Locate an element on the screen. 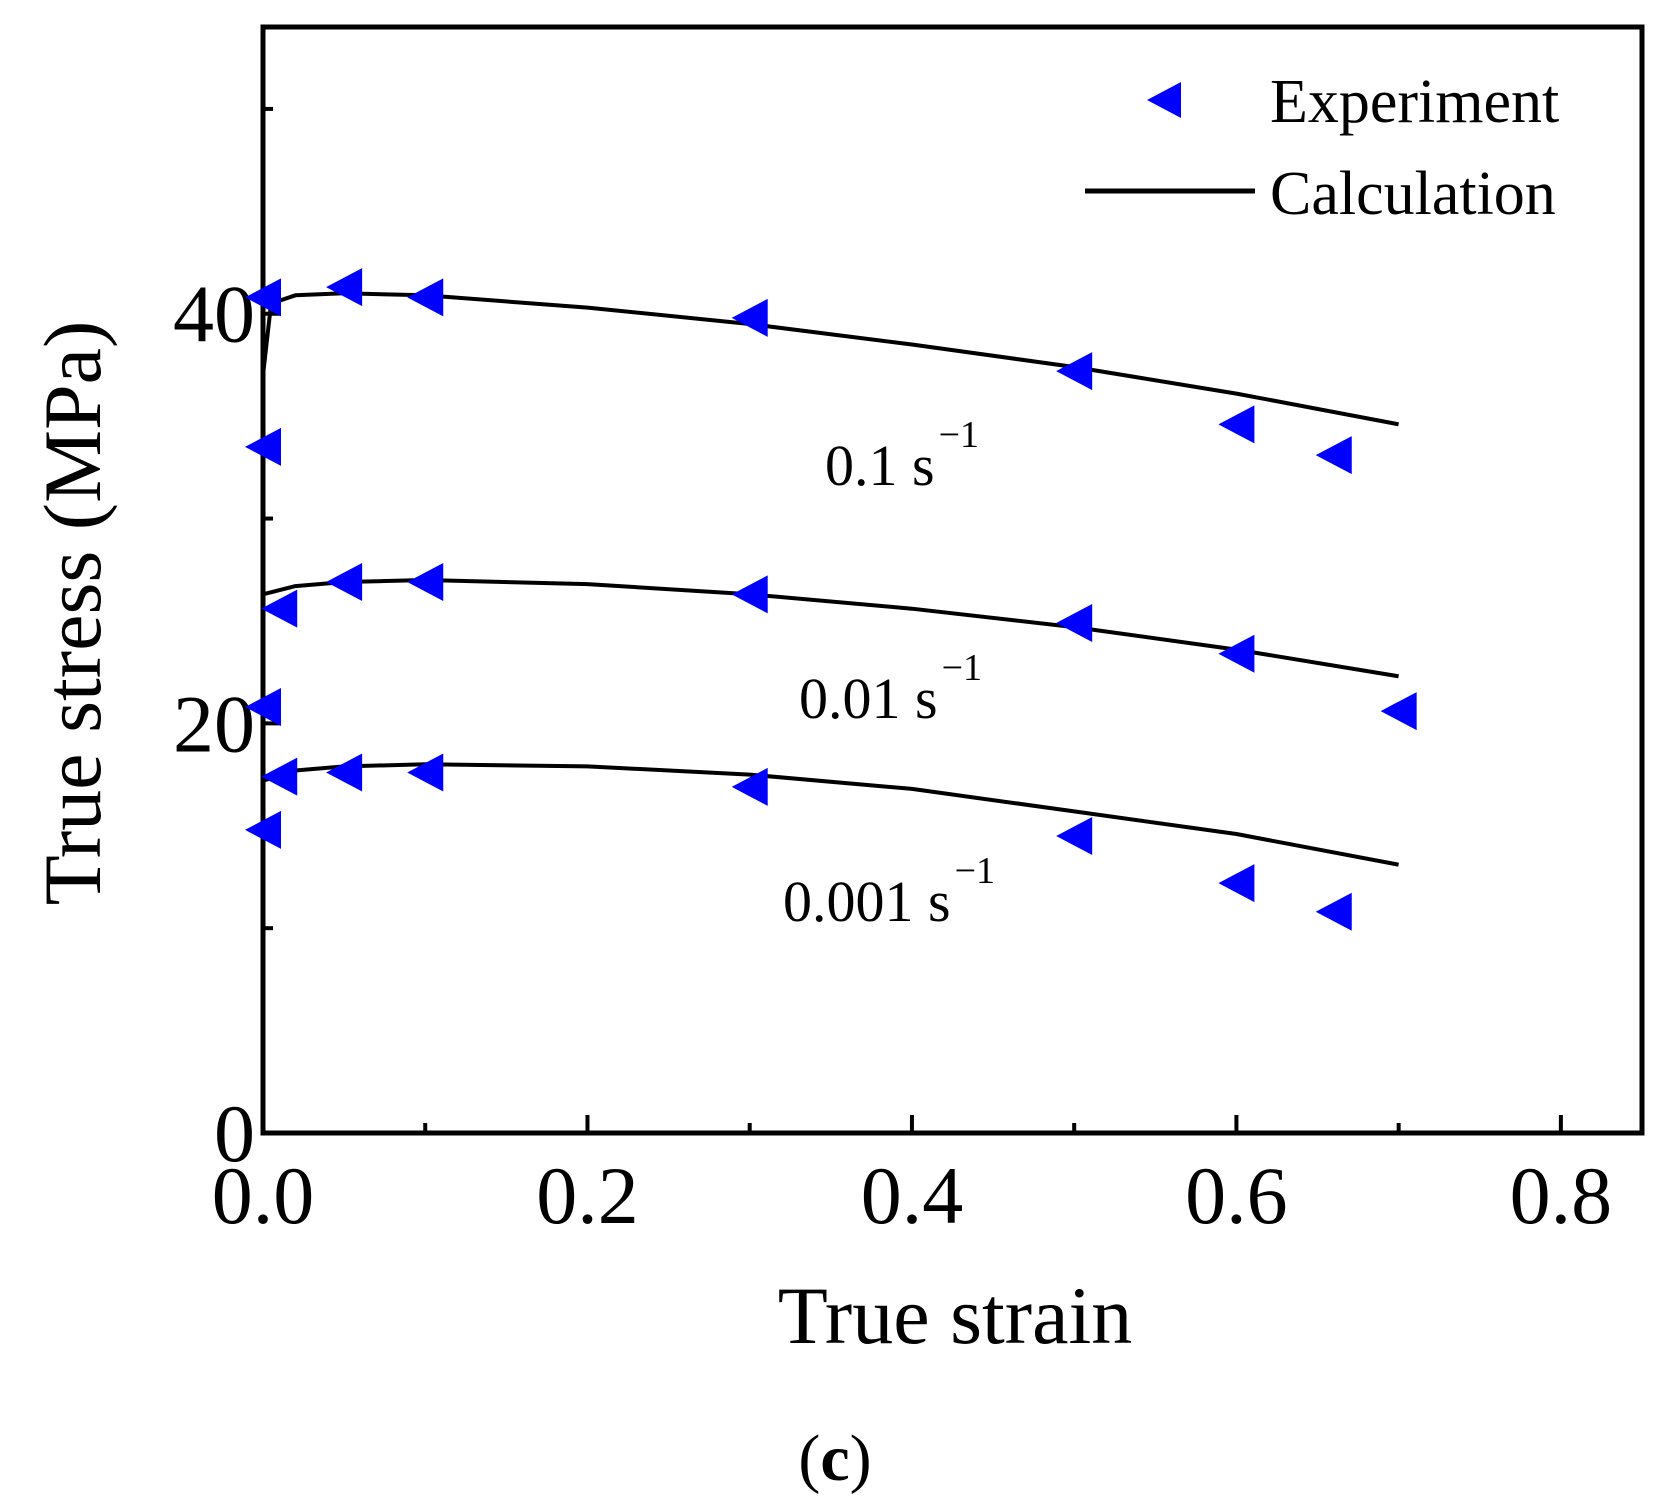  legend-calculation-label: Calculation is located at coordinates (1413, 194).